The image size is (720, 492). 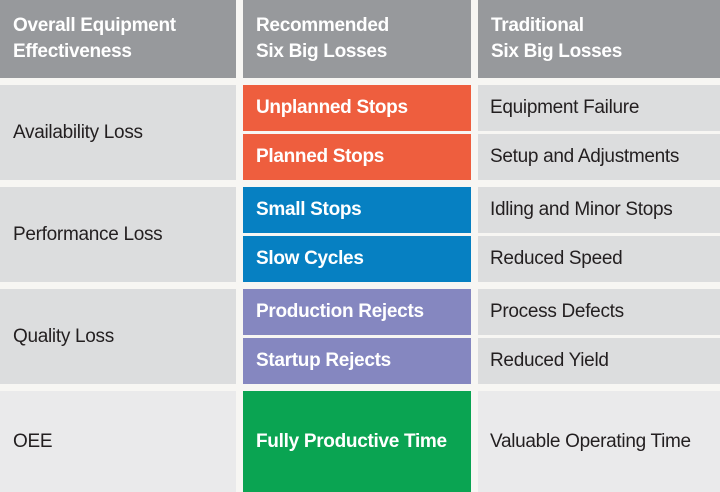 I want to click on traditional-cell-equipment-failure: Equipment Failure, so click(x=599, y=108).